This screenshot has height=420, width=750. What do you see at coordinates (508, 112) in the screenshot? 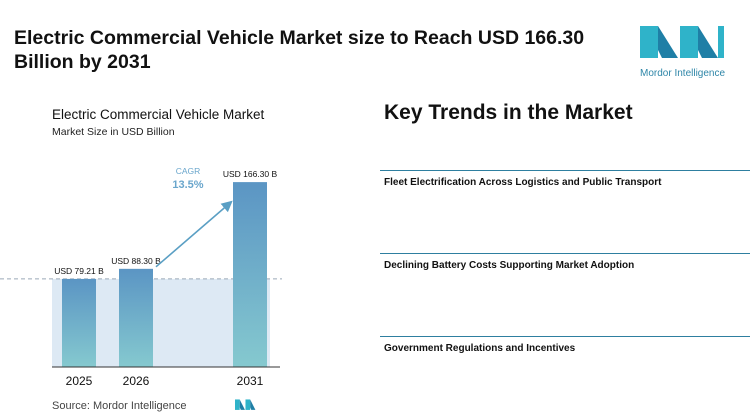
I see `key-trends-title: Key Trends in the Market` at bounding box center [508, 112].